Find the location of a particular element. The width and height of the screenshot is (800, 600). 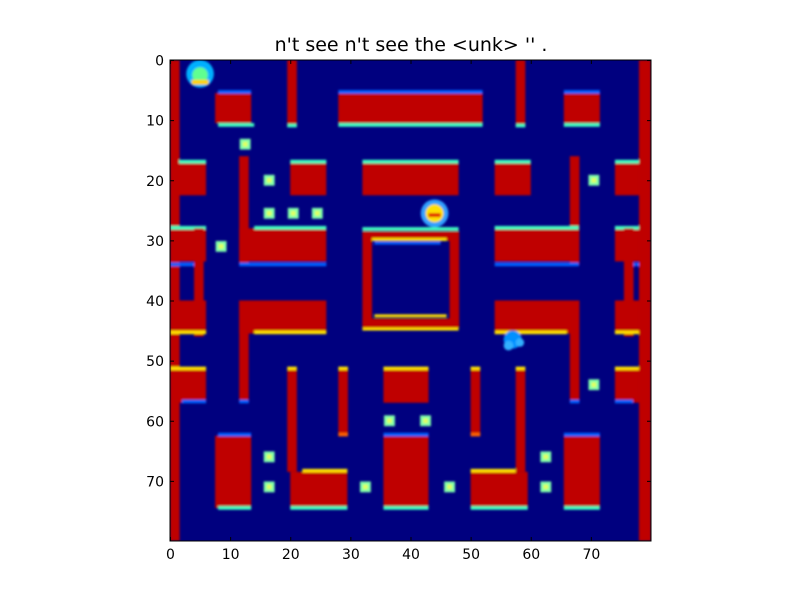

x-tick-label: 60 is located at coordinates (531, 555).